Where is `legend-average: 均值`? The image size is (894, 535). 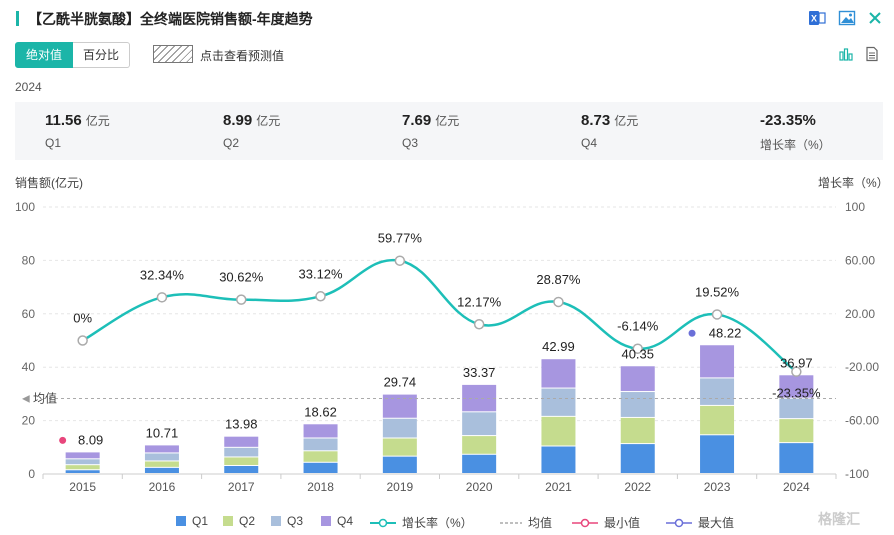
legend-average: 均值 is located at coordinates (526, 522).